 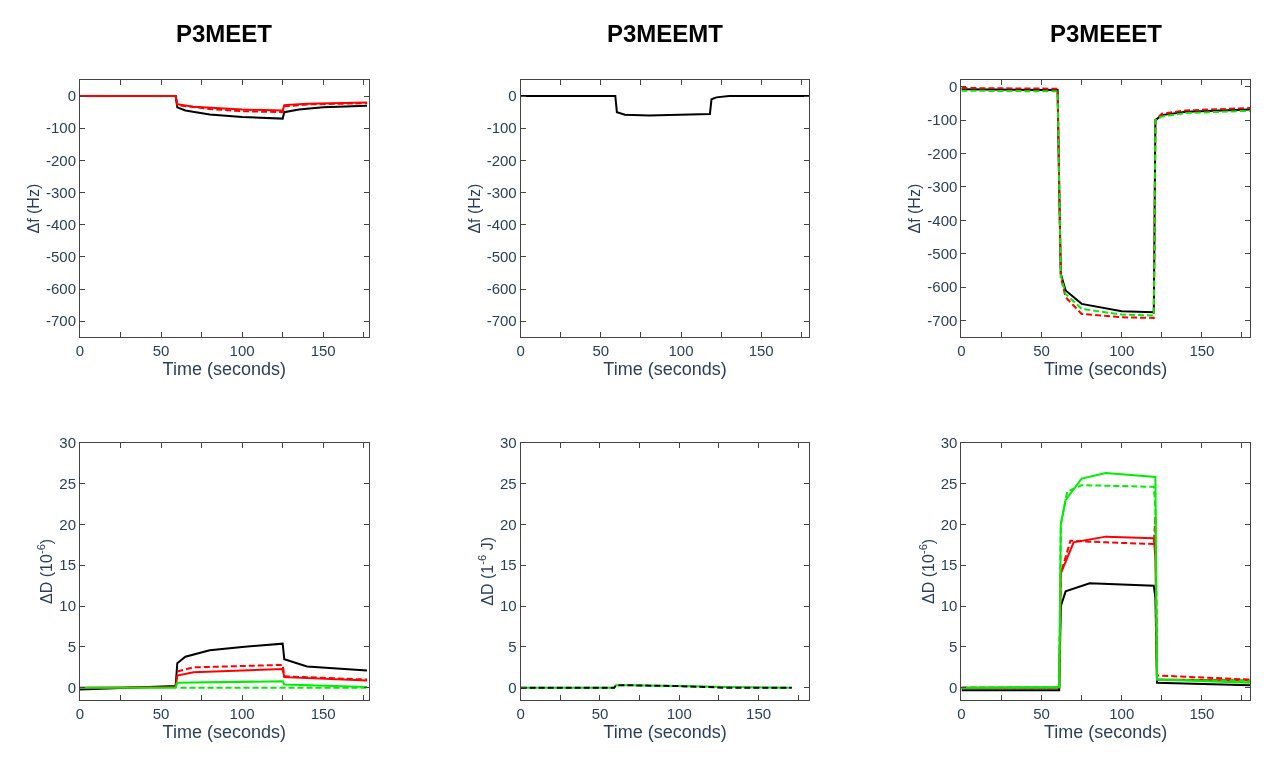 What do you see at coordinates (224, 33) in the screenshot?
I see `chart-title: P3MEET` at bounding box center [224, 33].